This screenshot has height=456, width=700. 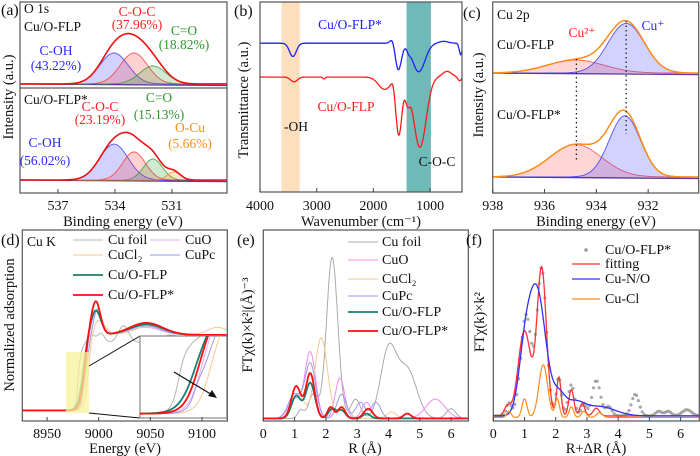 I want to click on x-tick-label: 8950, so click(x=47, y=434).